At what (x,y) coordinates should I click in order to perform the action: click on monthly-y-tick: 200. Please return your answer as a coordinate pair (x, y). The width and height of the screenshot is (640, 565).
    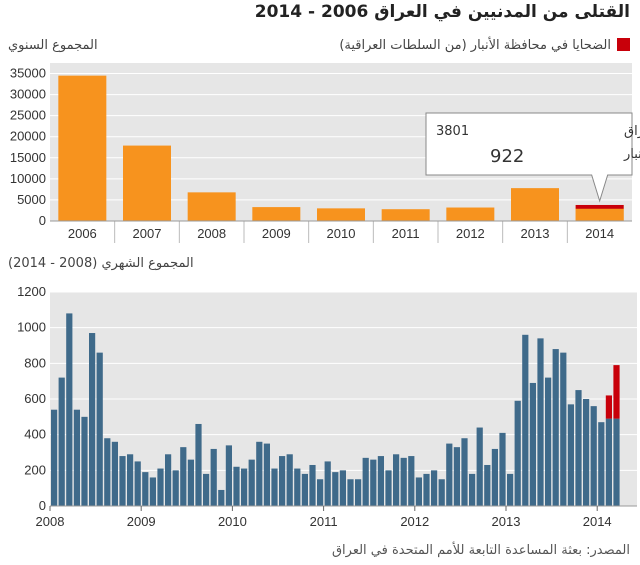
    Looking at the image, I should click on (35, 469).